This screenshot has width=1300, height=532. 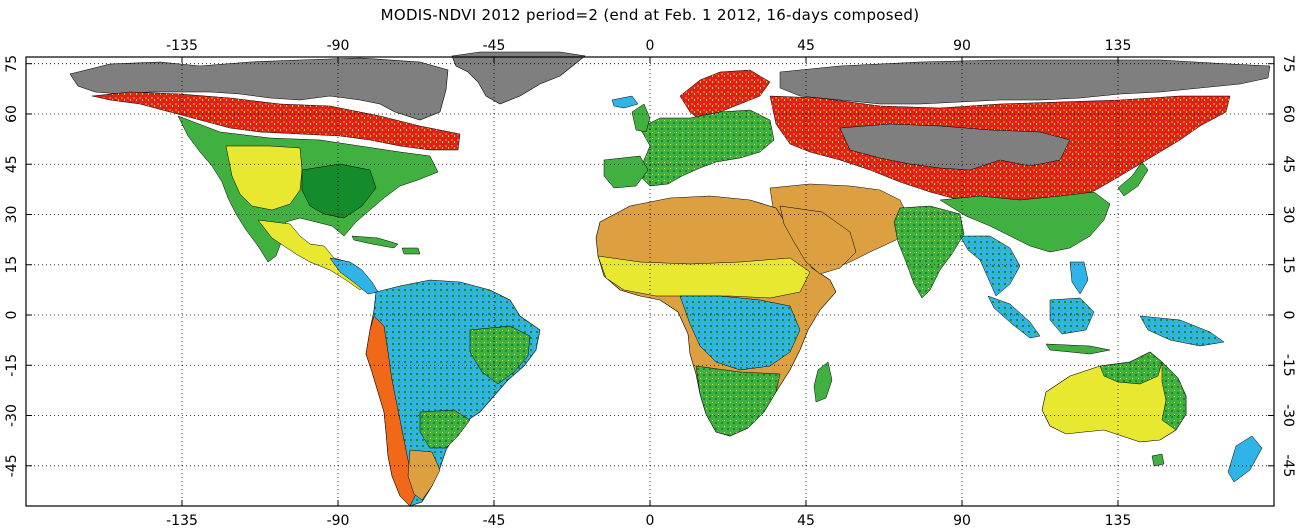 What do you see at coordinates (1118, 46) in the screenshot?
I see `top-longitude-label: 135` at bounding box center [1118, 46].